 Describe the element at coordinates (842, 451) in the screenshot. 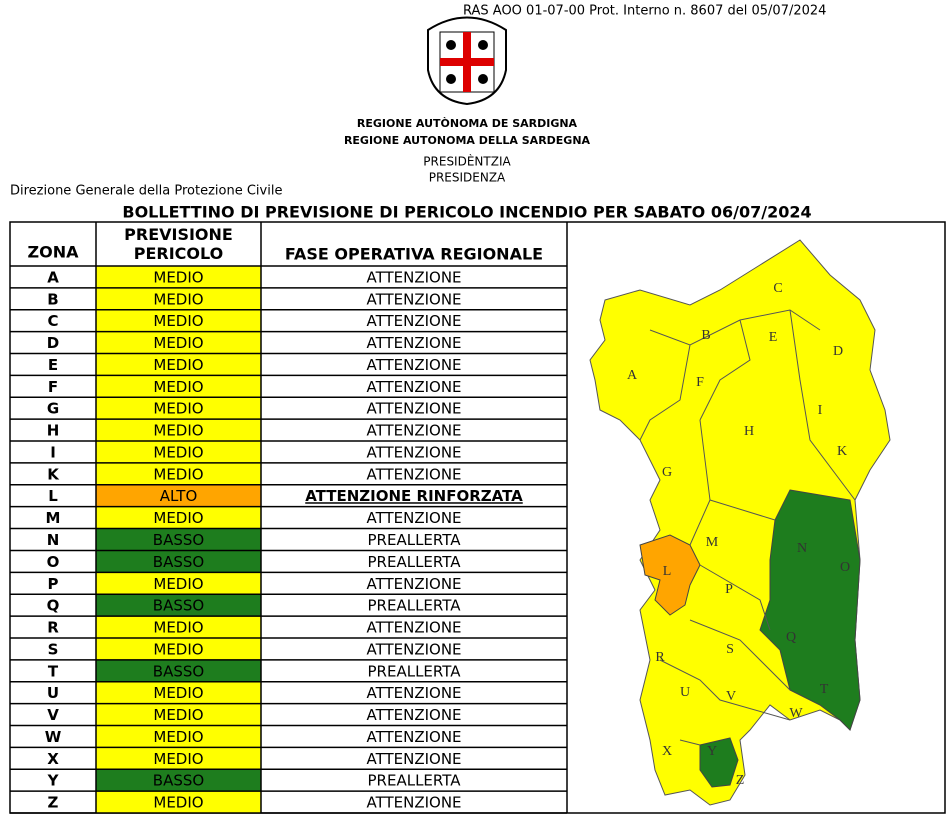

I see `zone-label: K` at that location.